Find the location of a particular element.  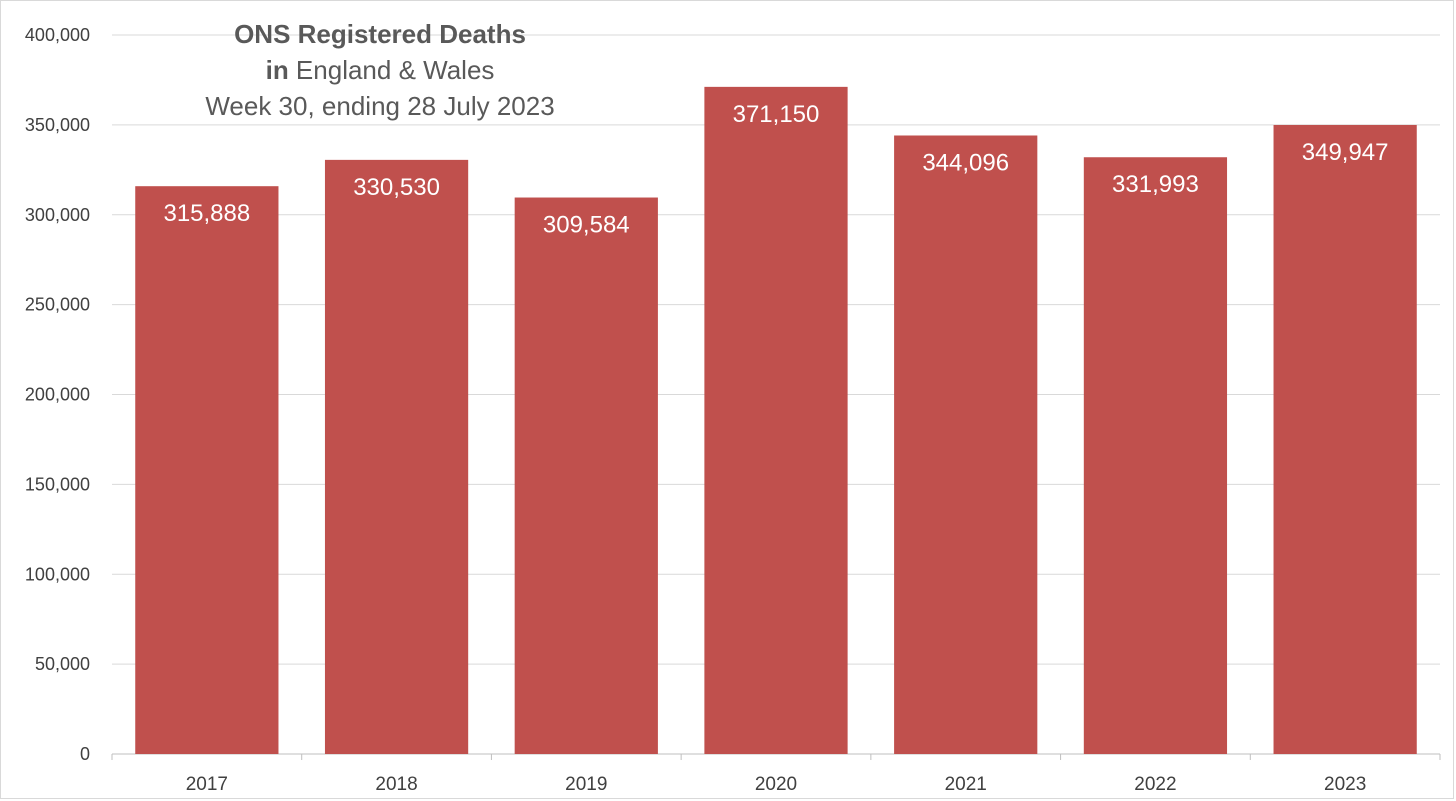

bar-2020 is located at coordinates (776, 420).